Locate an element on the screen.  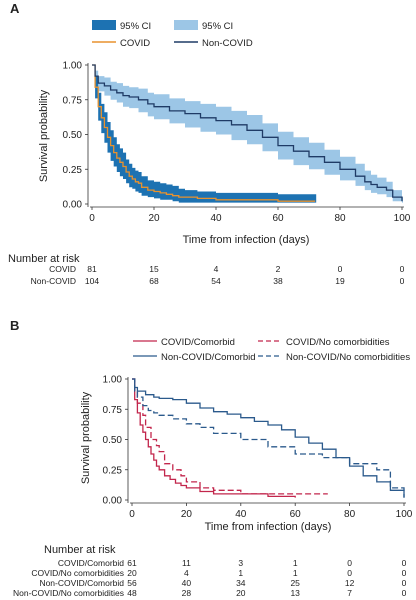
risk-value: 61 is located at coordinates (132, 563).